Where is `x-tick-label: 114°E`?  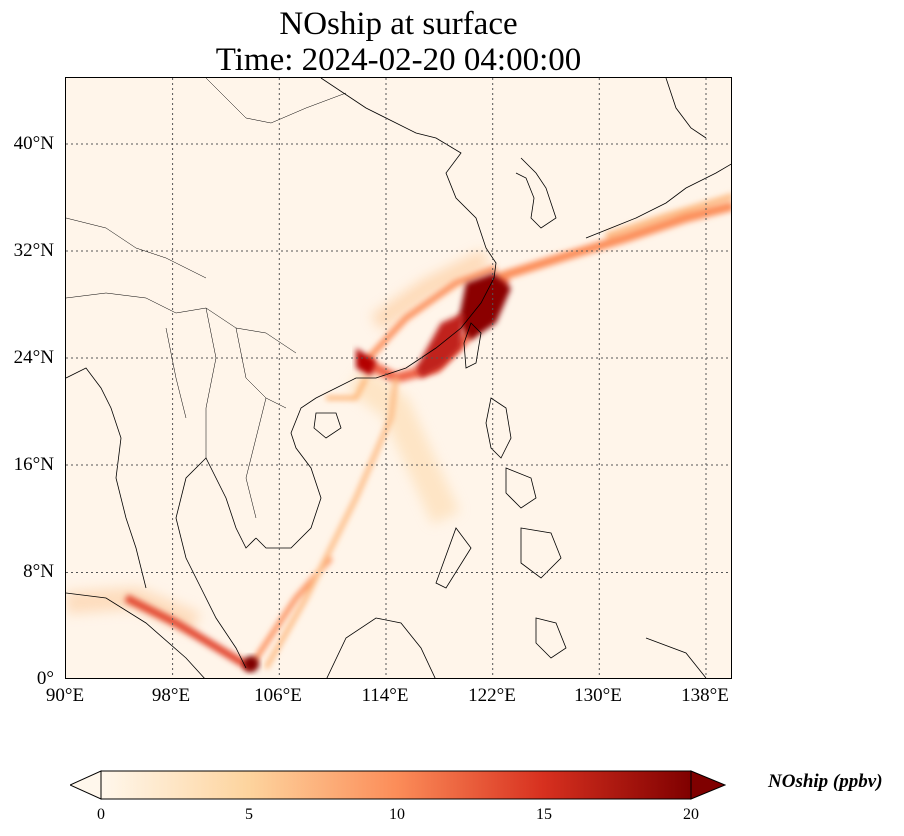 x-tick-label: 114°E is located at coordinates (385, 695).